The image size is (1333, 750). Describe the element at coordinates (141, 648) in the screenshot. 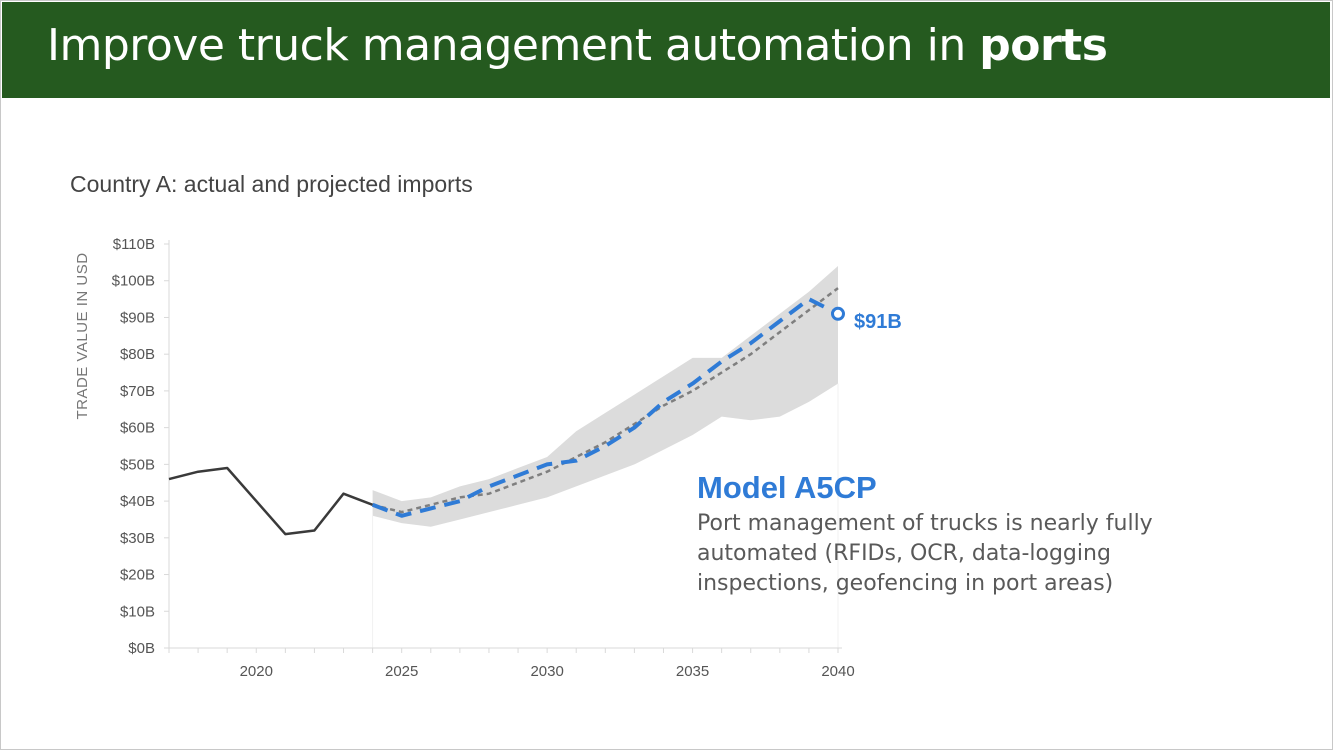

I see `y-tick-label: $0B` at that location.